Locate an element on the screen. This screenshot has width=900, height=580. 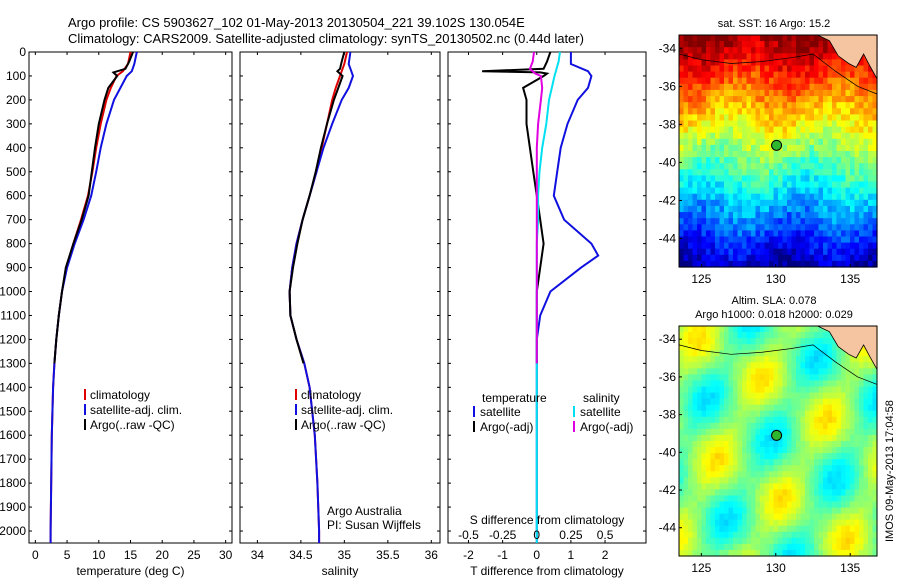
x-tick-label: 34.5 is located at coordinates (301, 555).